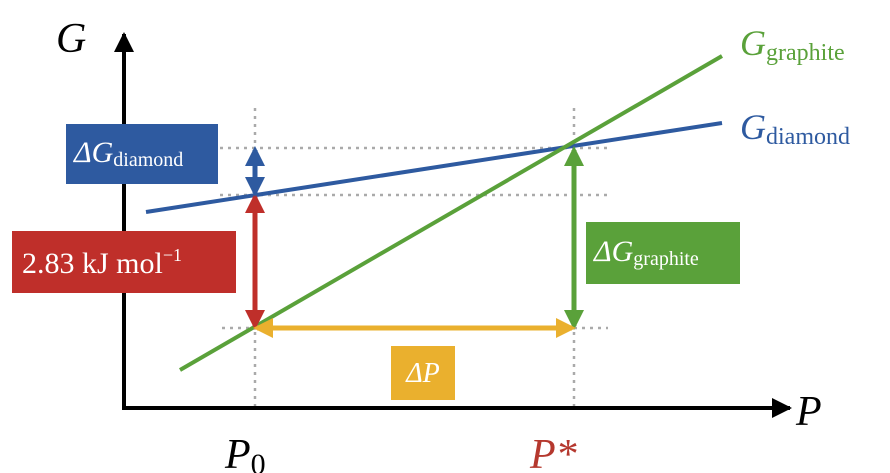 The width and height of the screenshot is (890, 473). I want to click on svg-text: ΔP, so click(422, 373).